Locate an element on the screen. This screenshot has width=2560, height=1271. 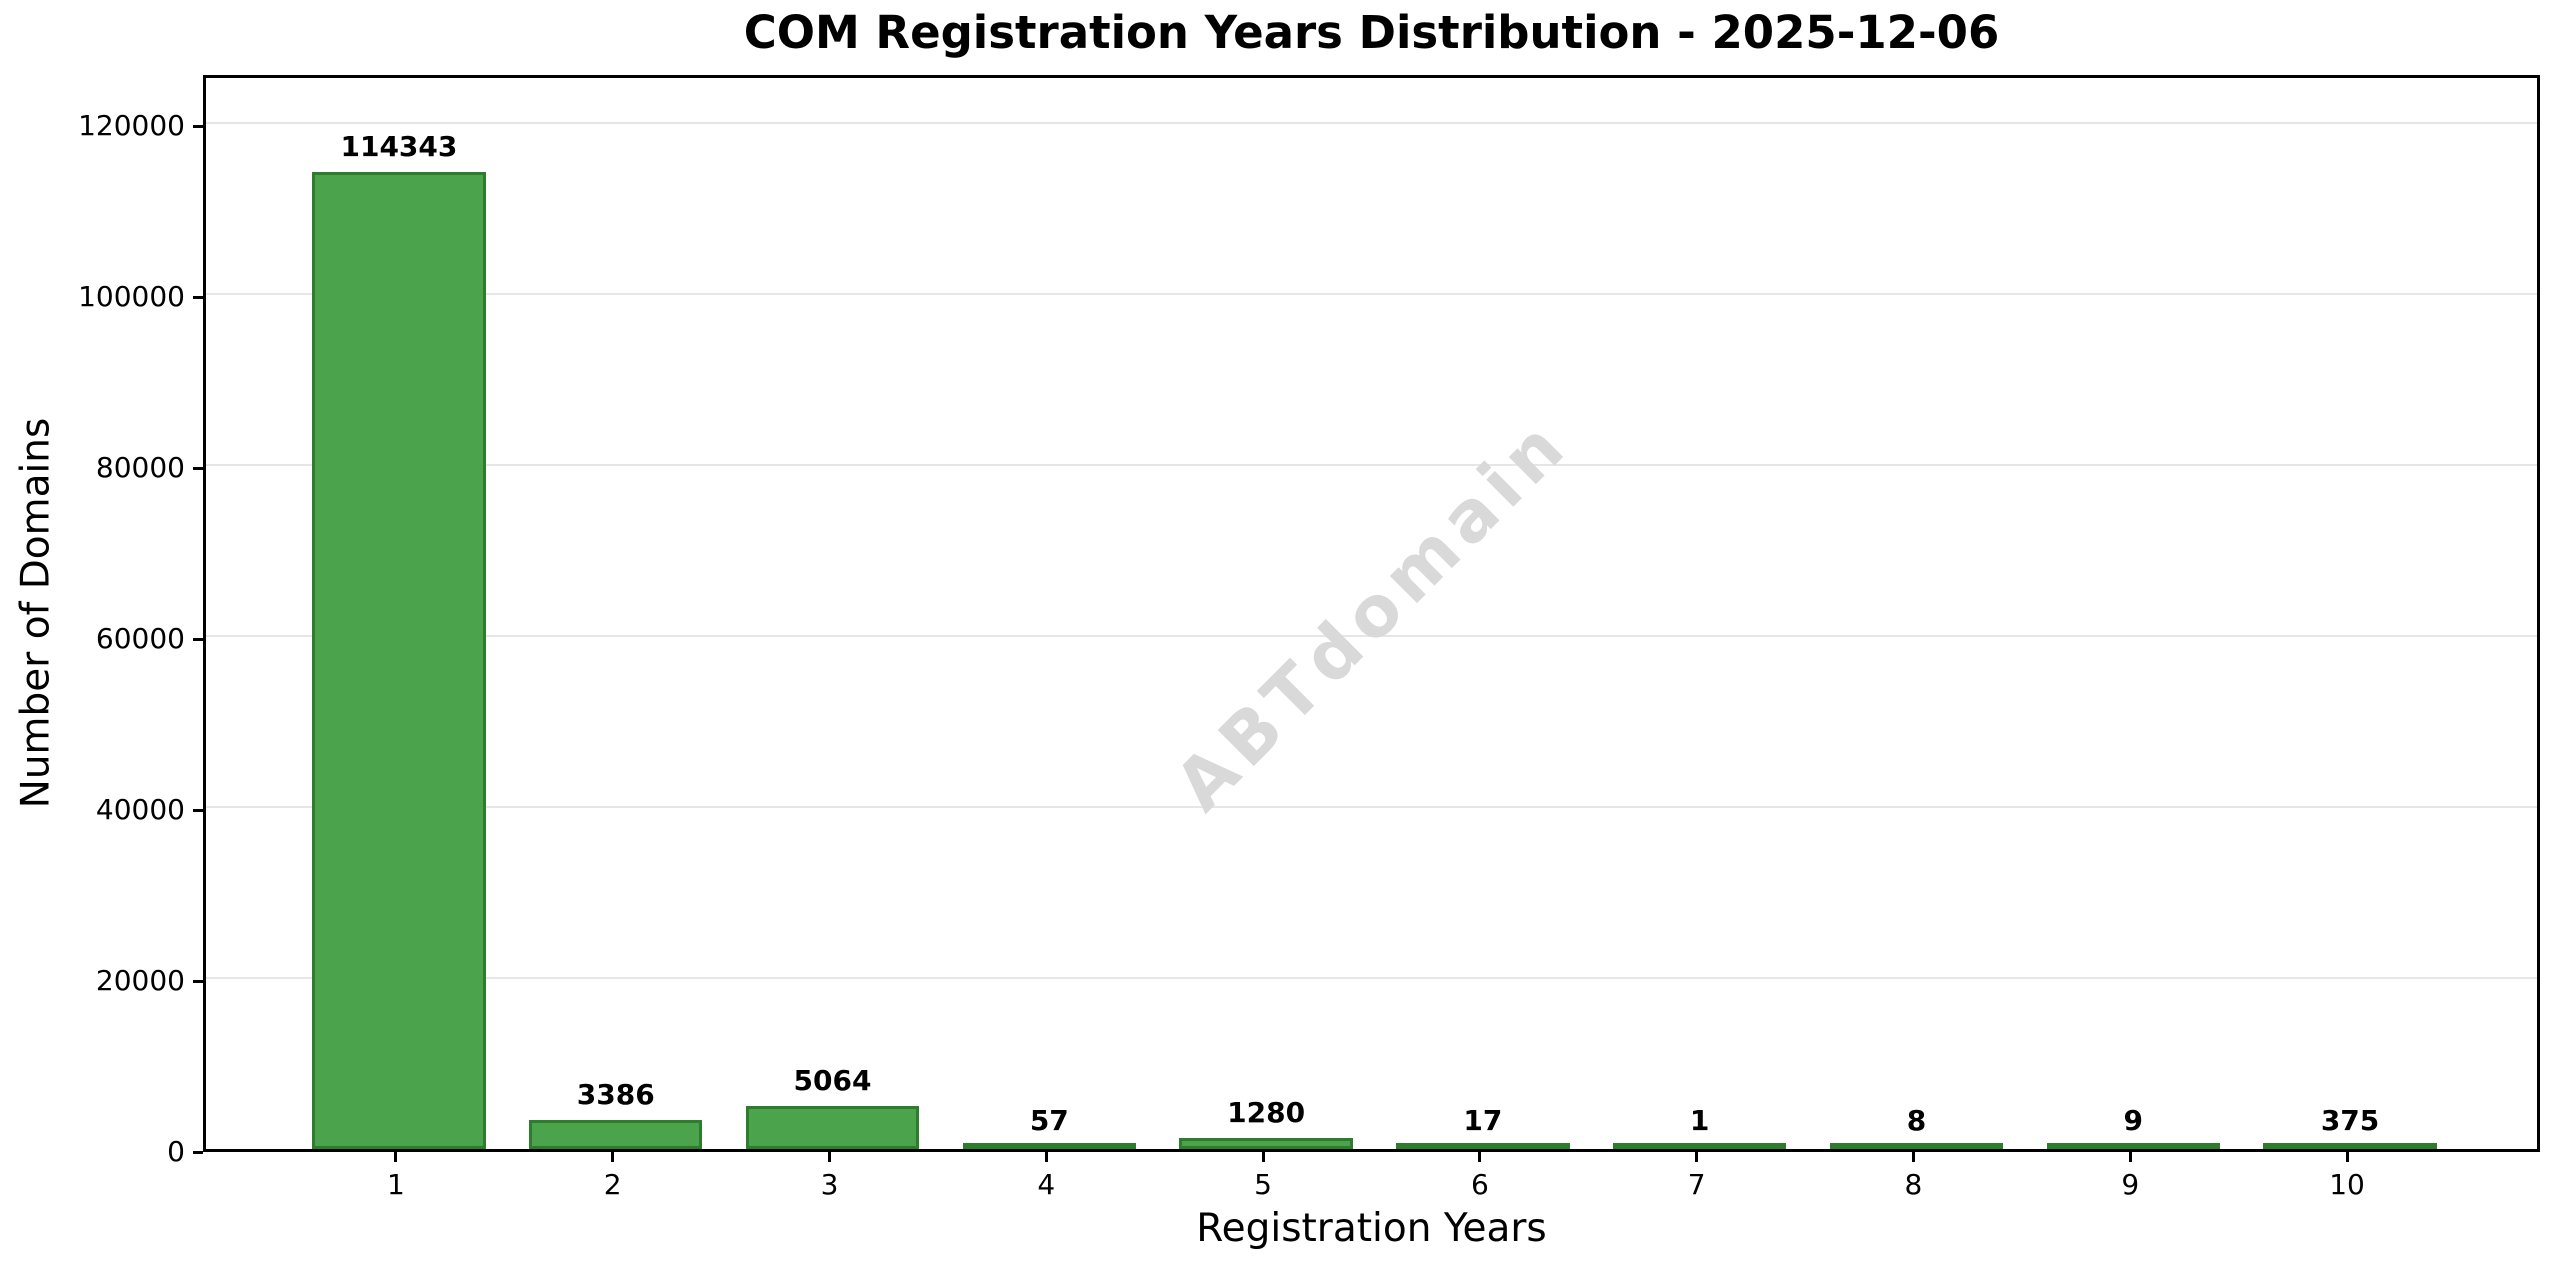
x-tick-label: 2 is located at coordinates (612, 1184).